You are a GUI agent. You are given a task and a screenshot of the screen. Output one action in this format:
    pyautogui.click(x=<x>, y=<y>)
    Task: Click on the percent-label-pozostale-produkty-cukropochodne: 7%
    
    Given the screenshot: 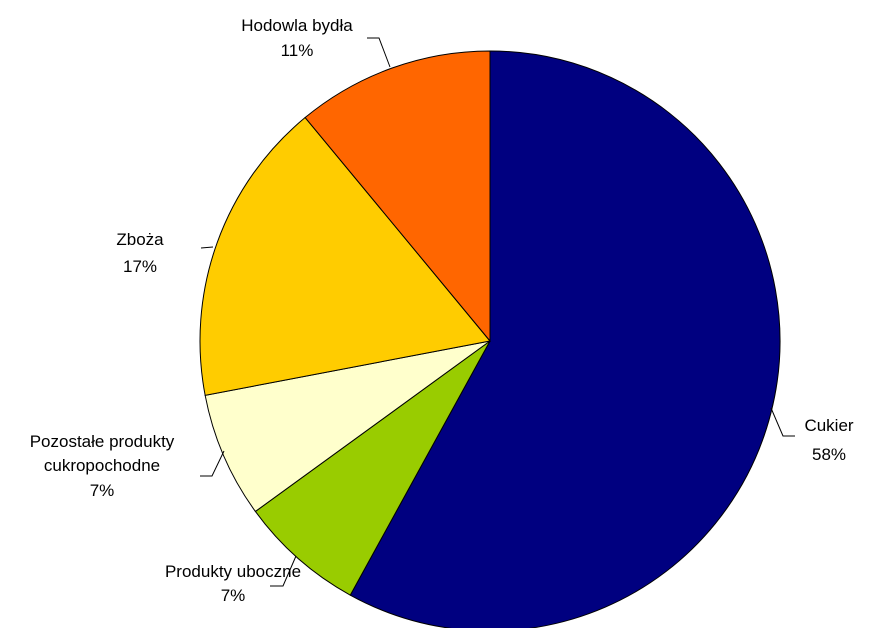 What is the action you would take?
    pyautogui.click(x=102, y=490)
    